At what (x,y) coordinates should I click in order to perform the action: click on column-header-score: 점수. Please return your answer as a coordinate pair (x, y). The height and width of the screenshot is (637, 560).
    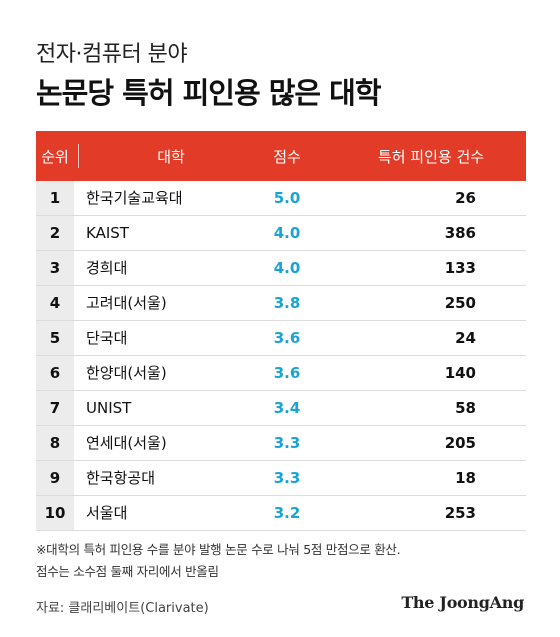
    Looking at the image, I should click on (287, 157).